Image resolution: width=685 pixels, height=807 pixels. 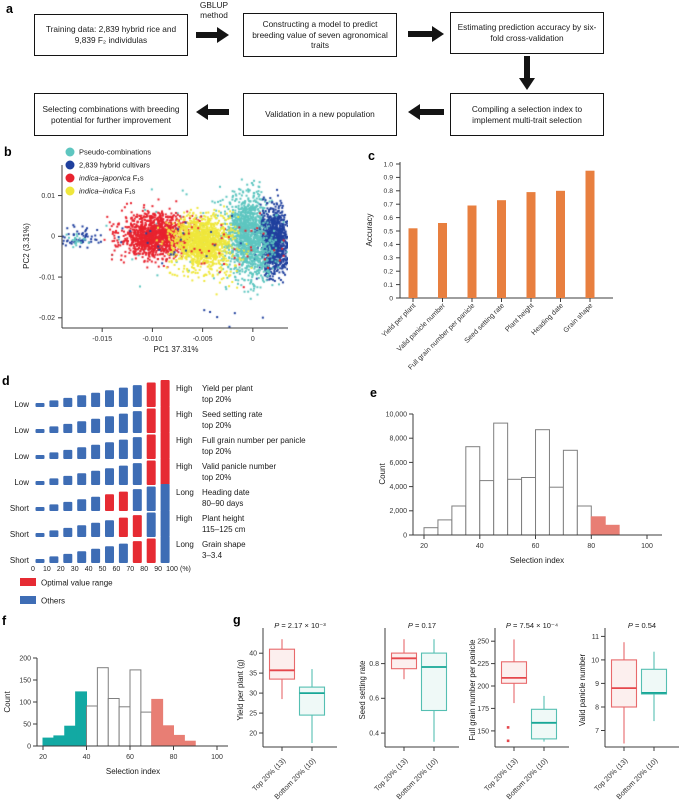 What do you see at coordinates (212, 555) in the screenshot?
I see `row-range: 3–3.4` at bounding box center [212, 555].